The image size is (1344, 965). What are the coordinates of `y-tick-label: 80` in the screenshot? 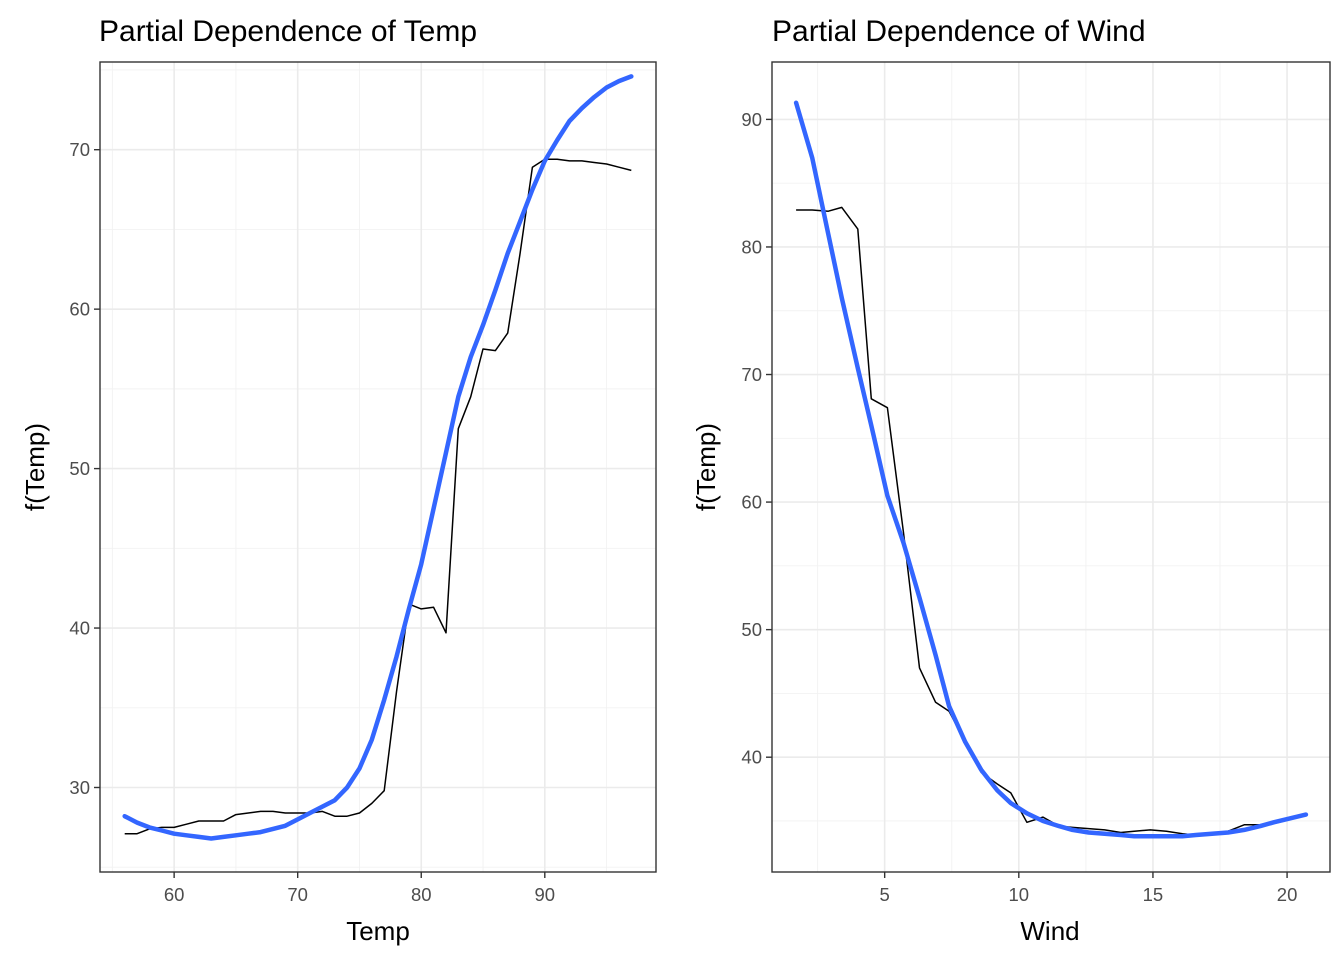 It's located at (751, 246).